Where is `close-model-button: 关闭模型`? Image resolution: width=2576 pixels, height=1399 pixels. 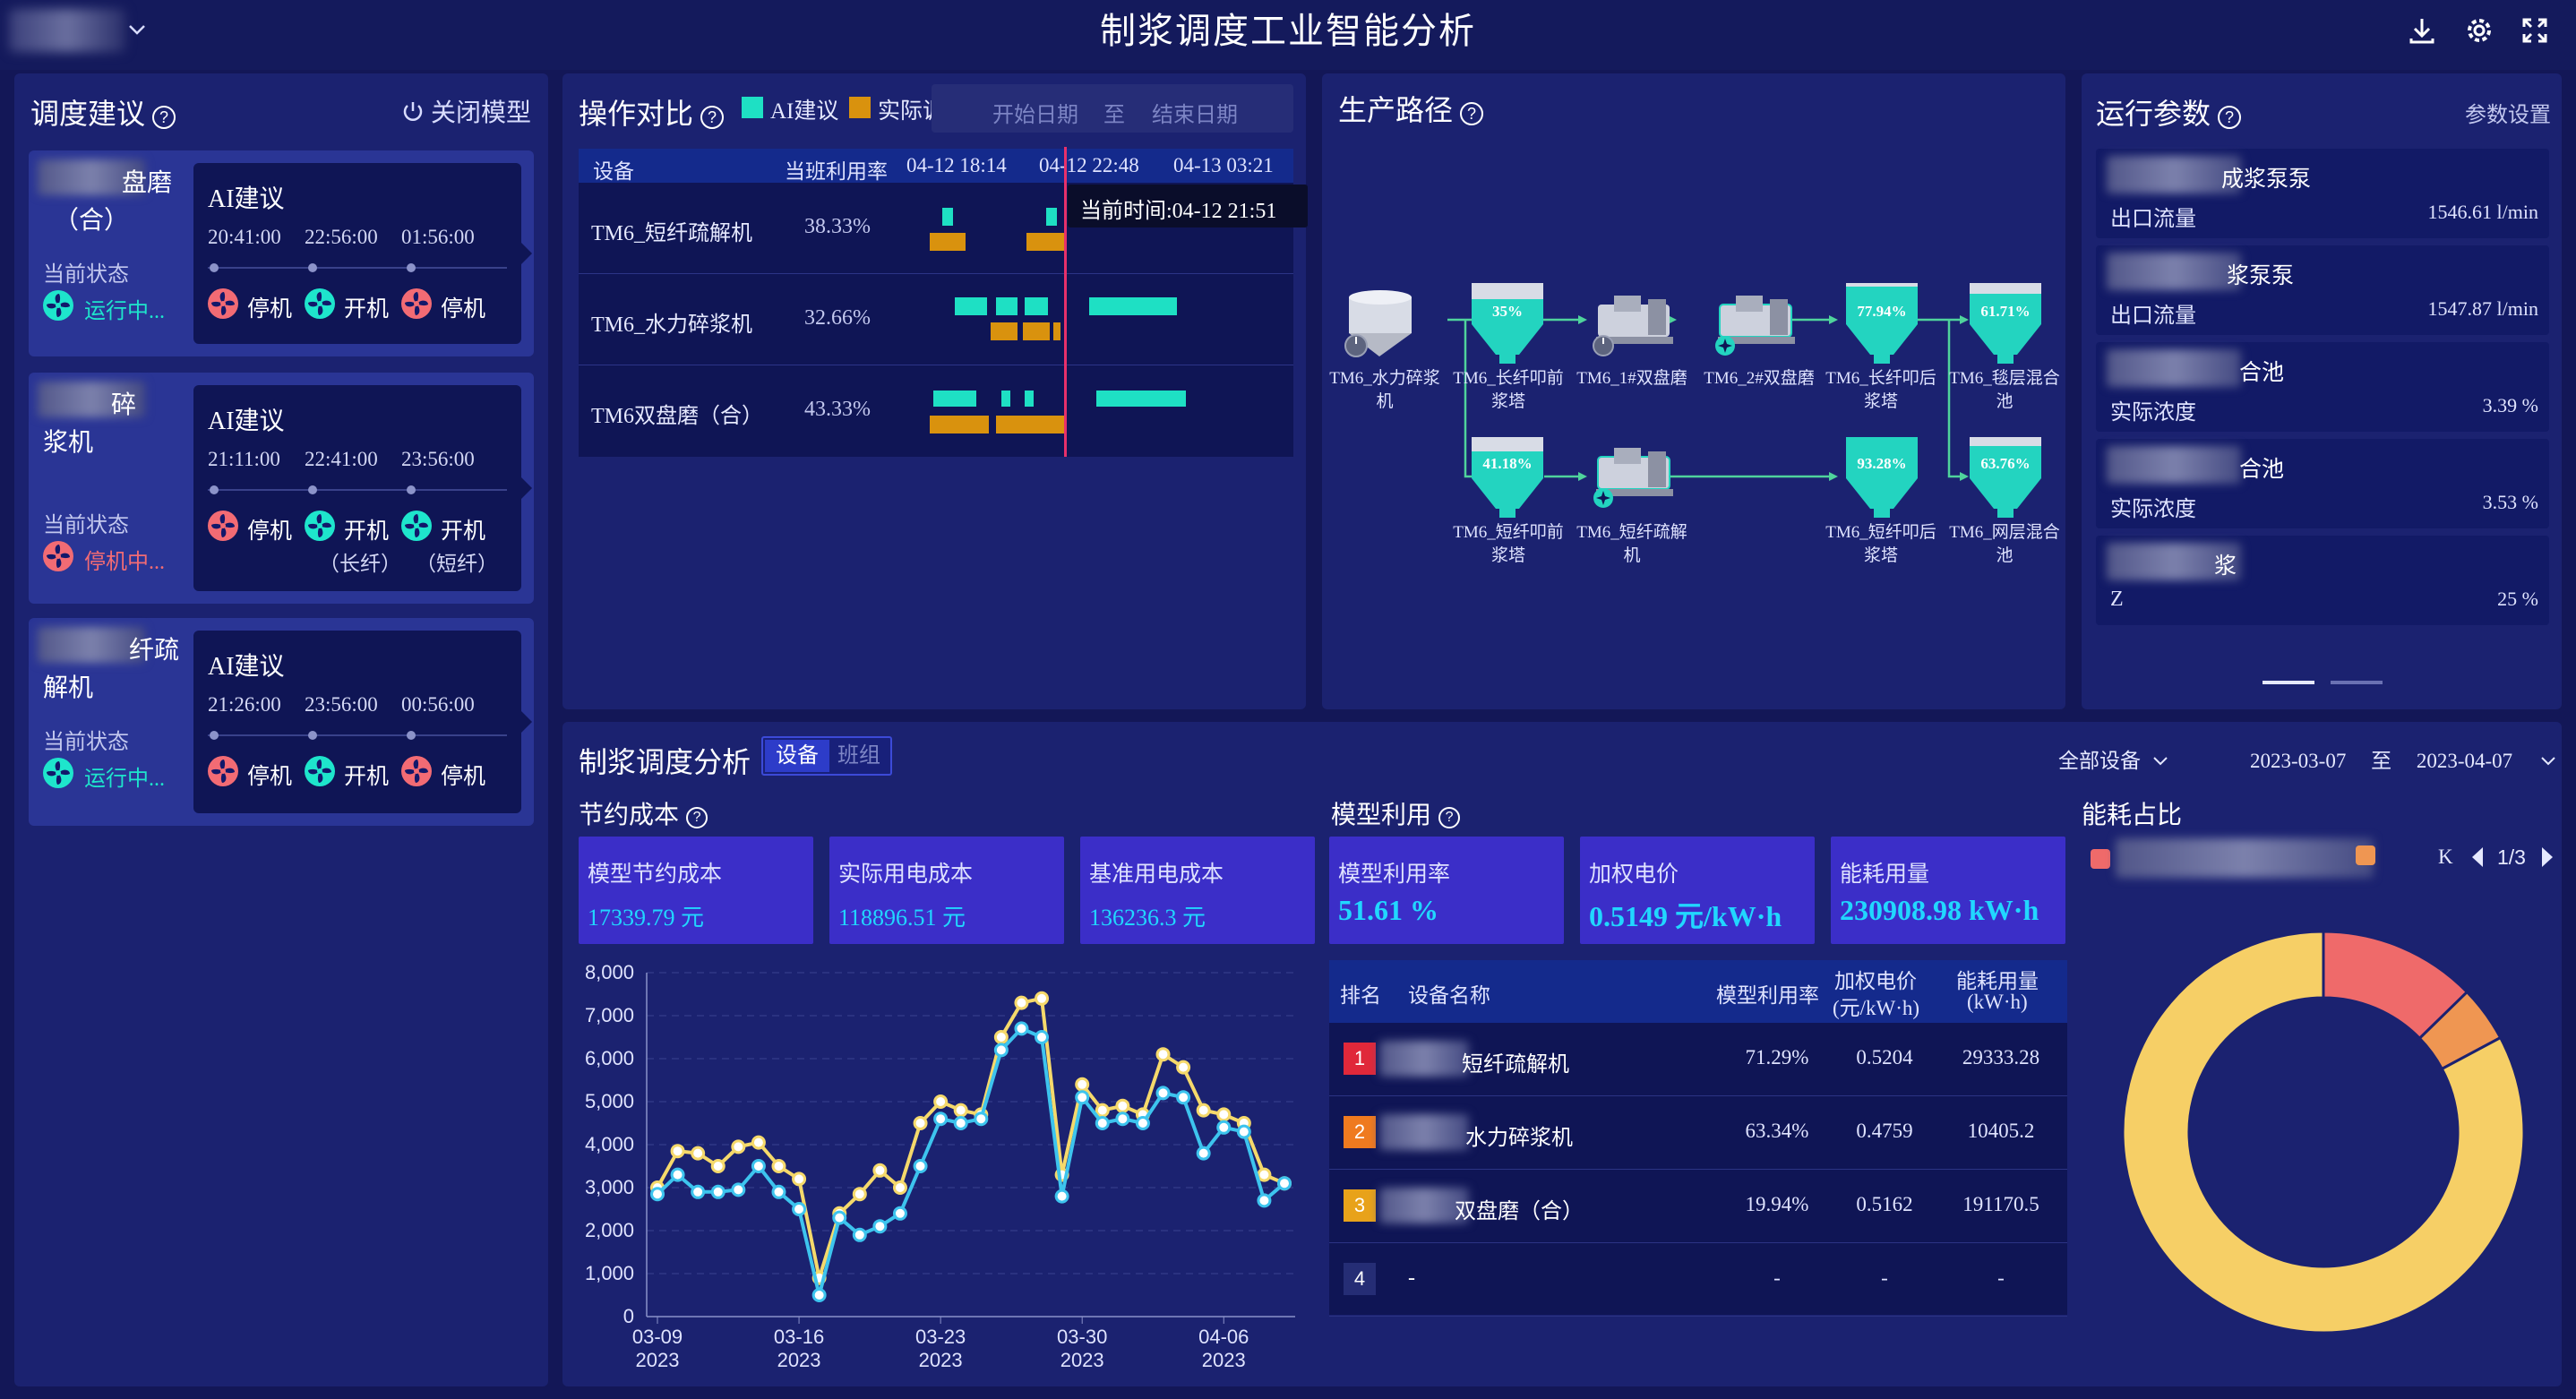 close-model-button: 关闭模型 is located at coordinates (466, 111).